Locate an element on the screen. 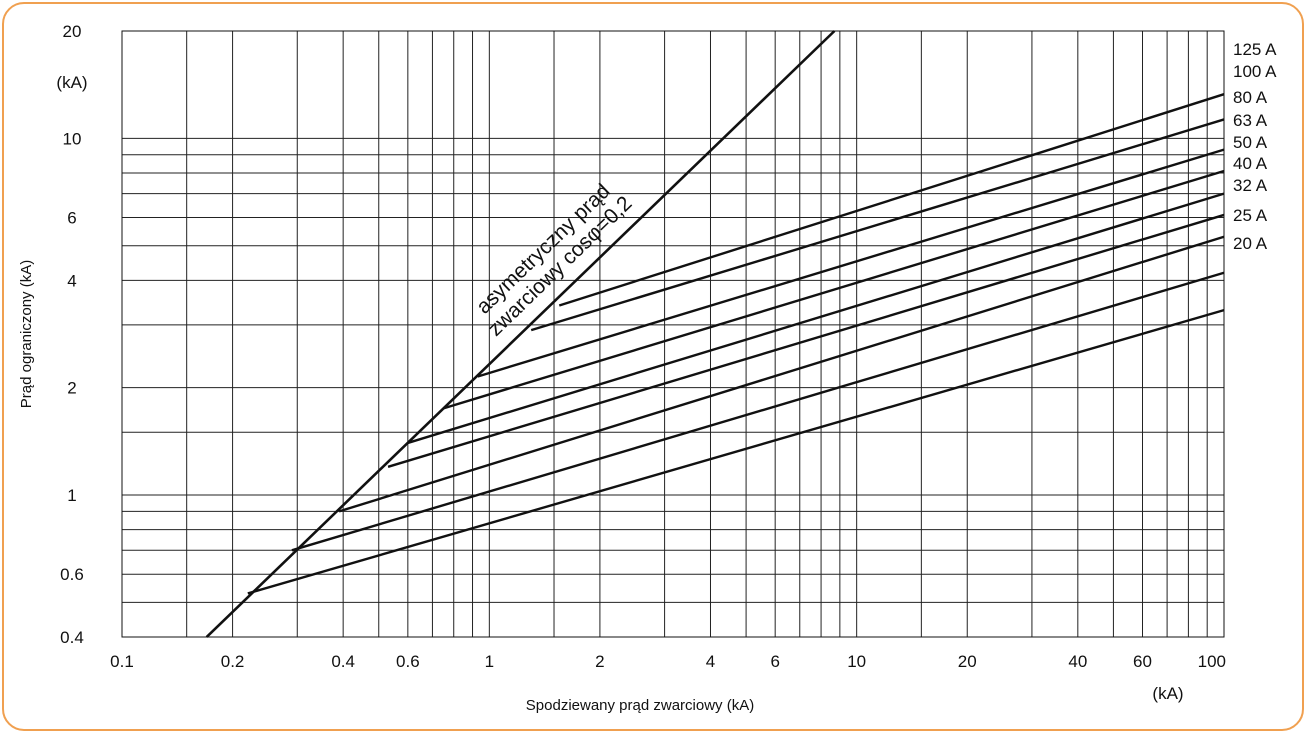  x-unit-label: (kA) is located at coordinates (1167, 693).